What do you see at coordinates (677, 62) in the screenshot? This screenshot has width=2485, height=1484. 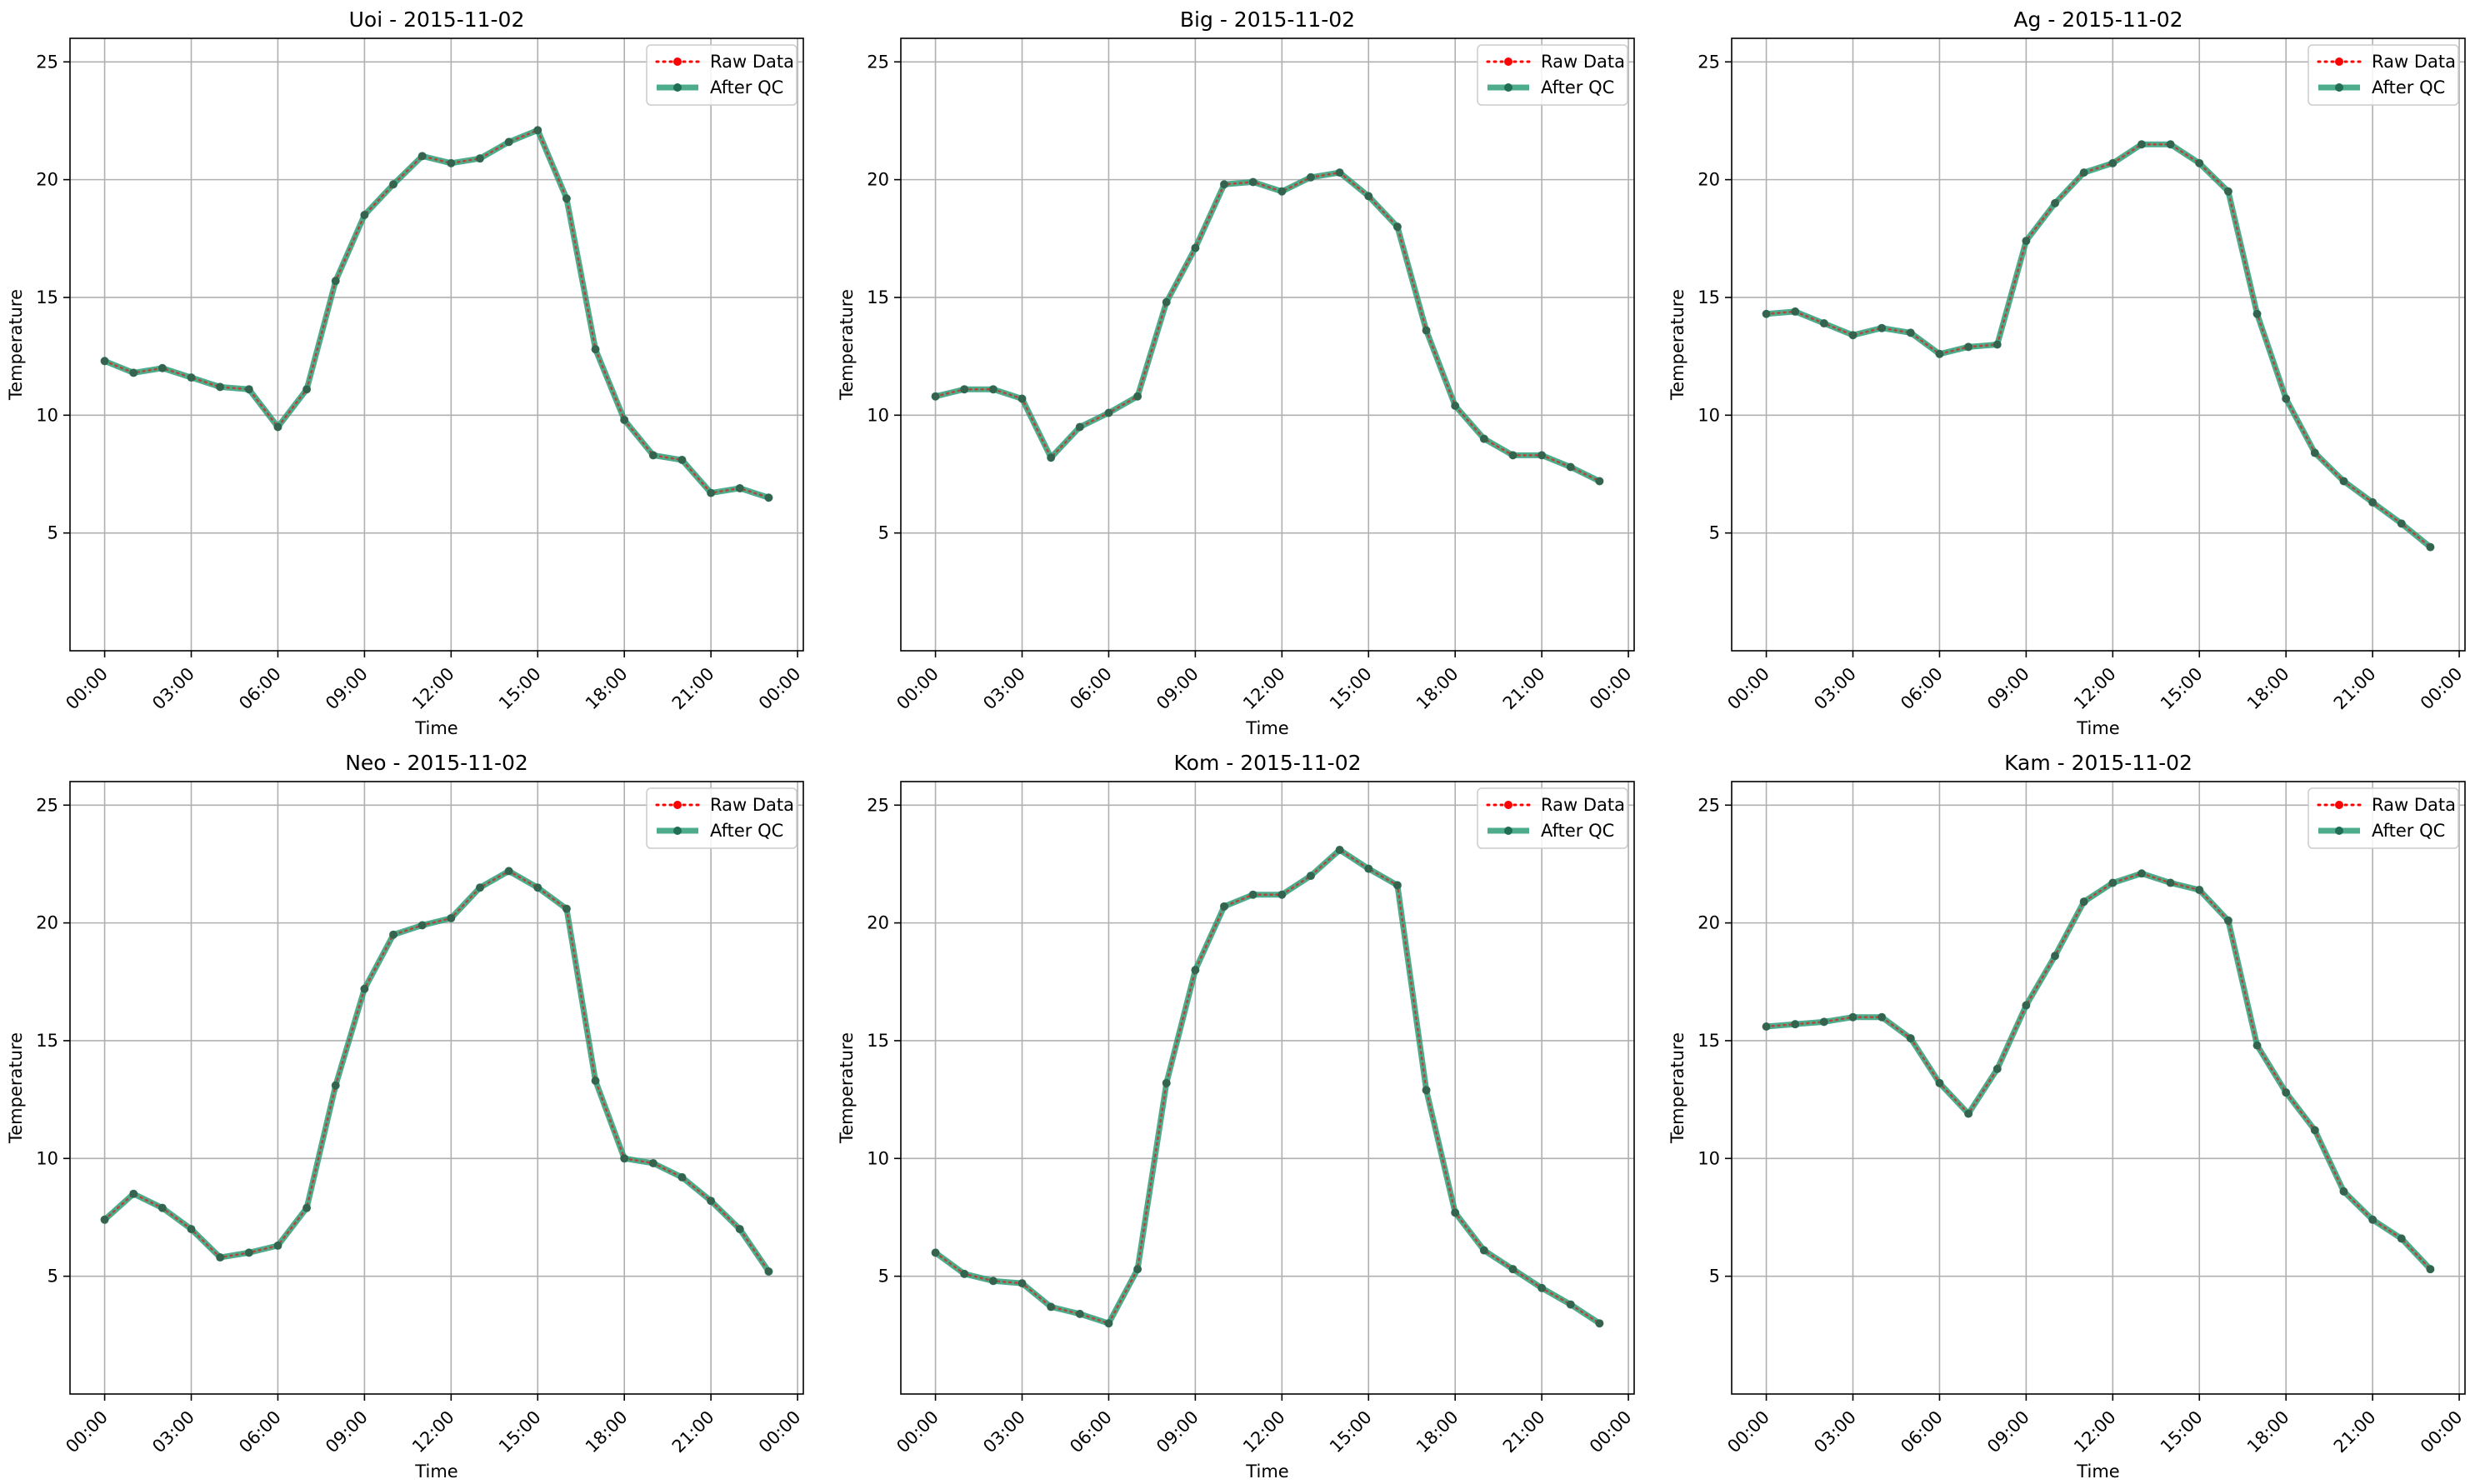 I see `legend-marker-raw-data` at bounding box center [677, 62].